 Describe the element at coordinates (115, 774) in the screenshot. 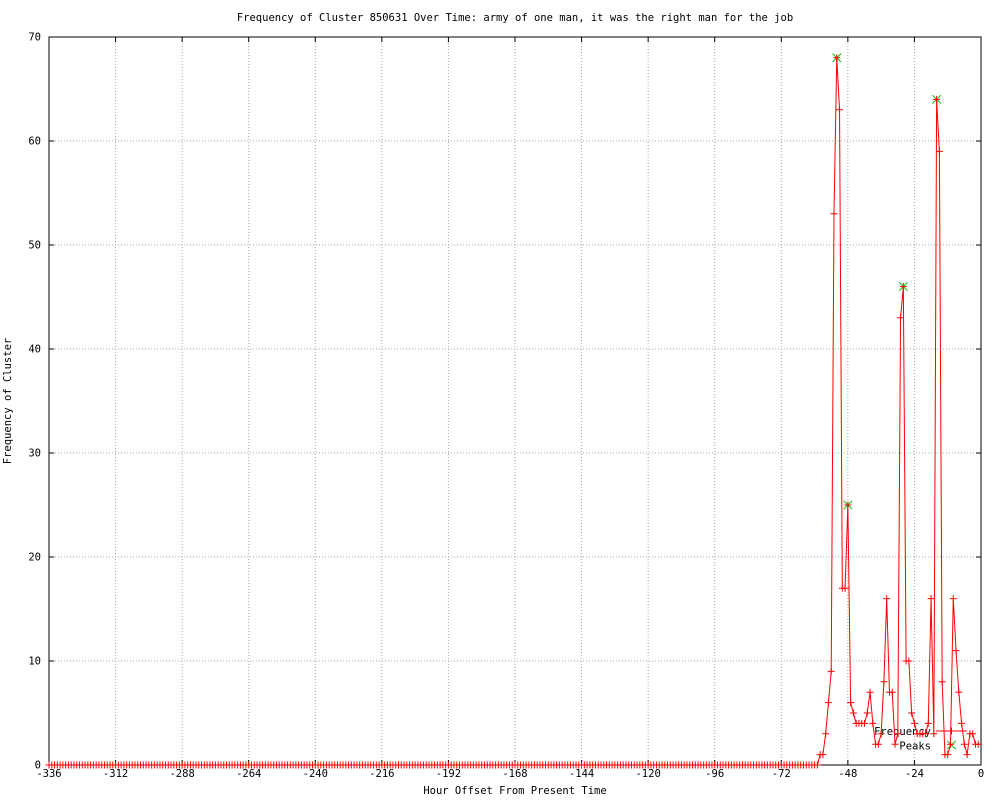

I see `x-tick-label: -312` at that location.